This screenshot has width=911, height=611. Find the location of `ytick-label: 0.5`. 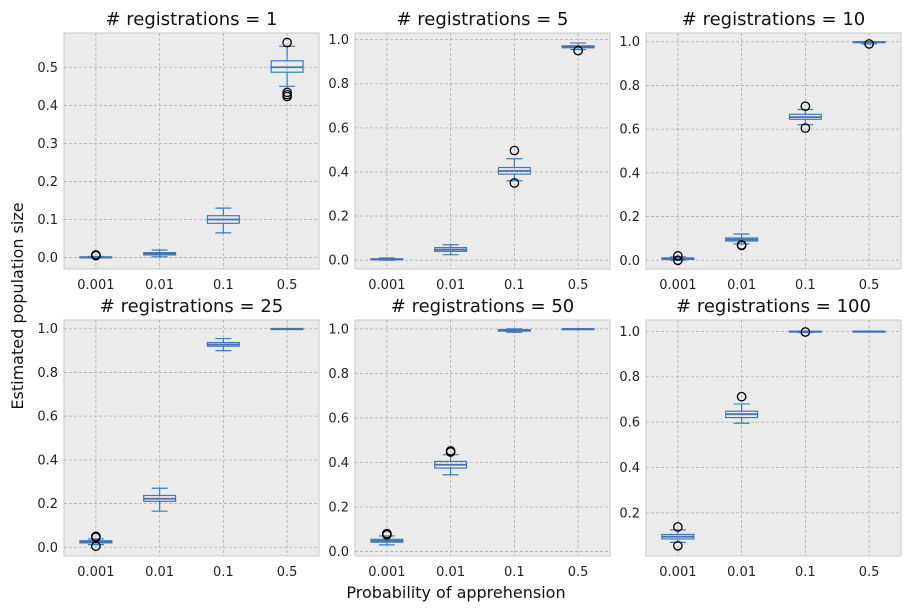

ytick-label: 0.5 is located at coordinates (47, 68).